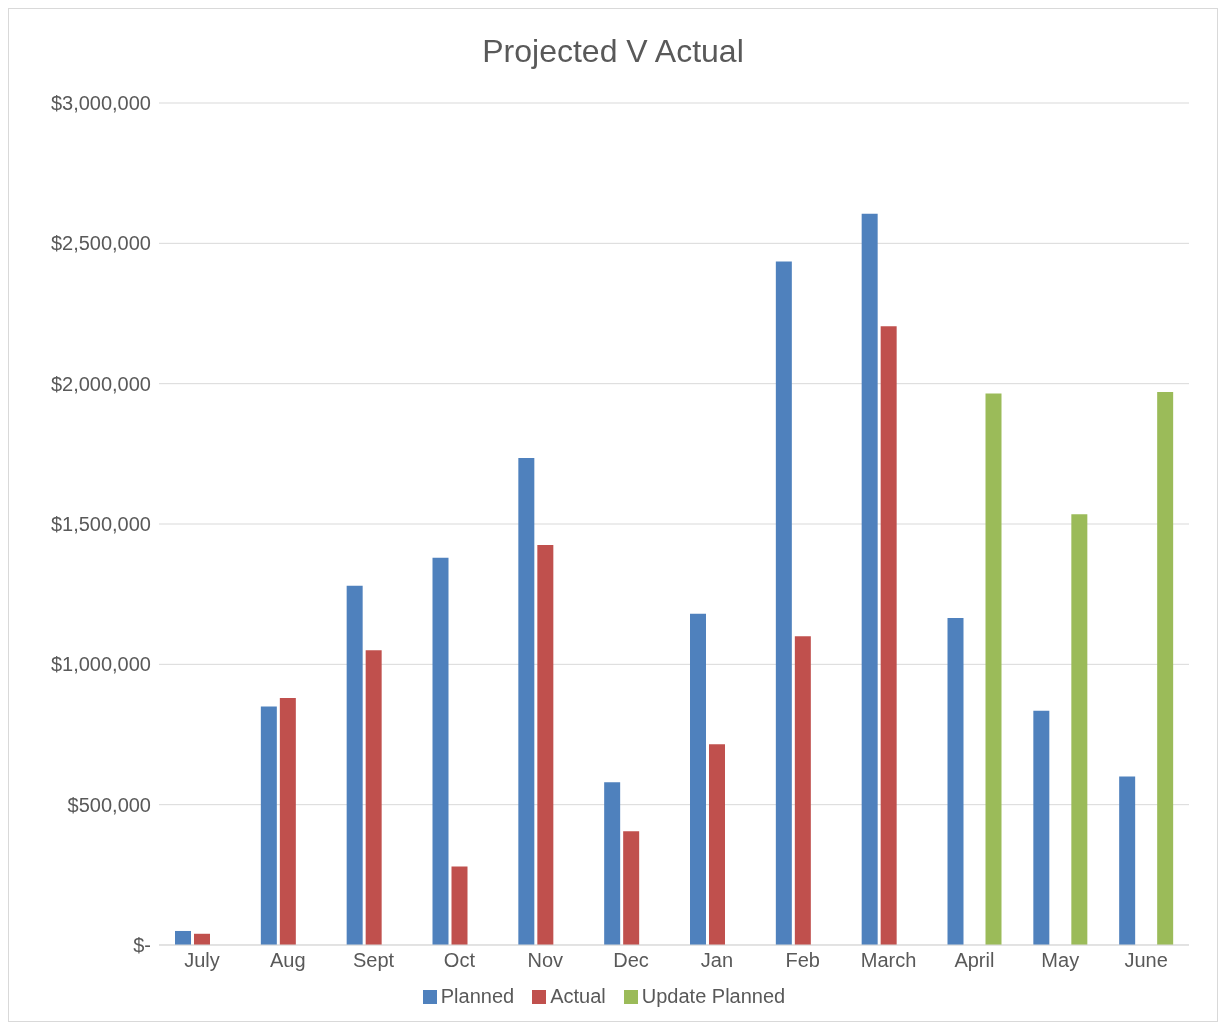  Describe the element at coordinates (713, 996) in the screenshot. I see `legend-label: Update Planned` at that location.